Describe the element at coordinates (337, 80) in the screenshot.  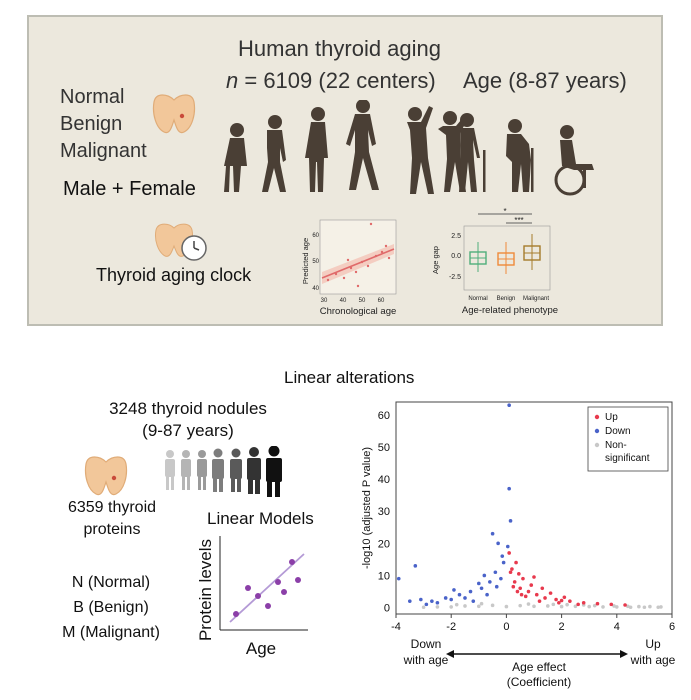
I see `cohort-size-value: = 6109 (22 centers)` at that location.